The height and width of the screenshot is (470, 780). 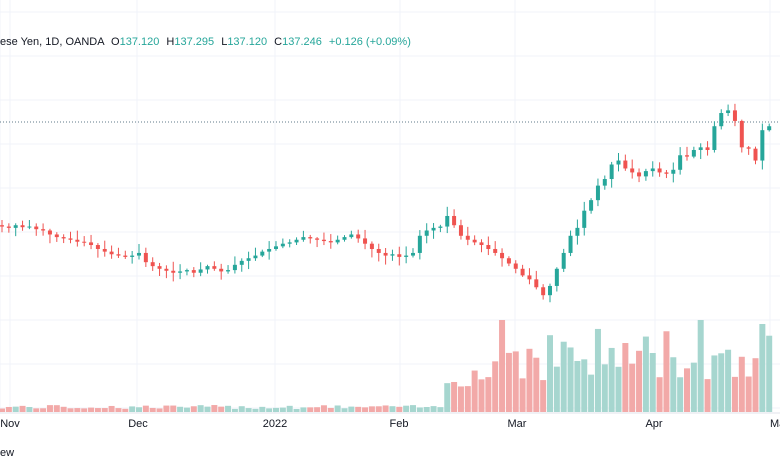 I want to click on time-axis: Nov Dec 2022 Feb Mar Apr Ma, so click(x=390, y=424).